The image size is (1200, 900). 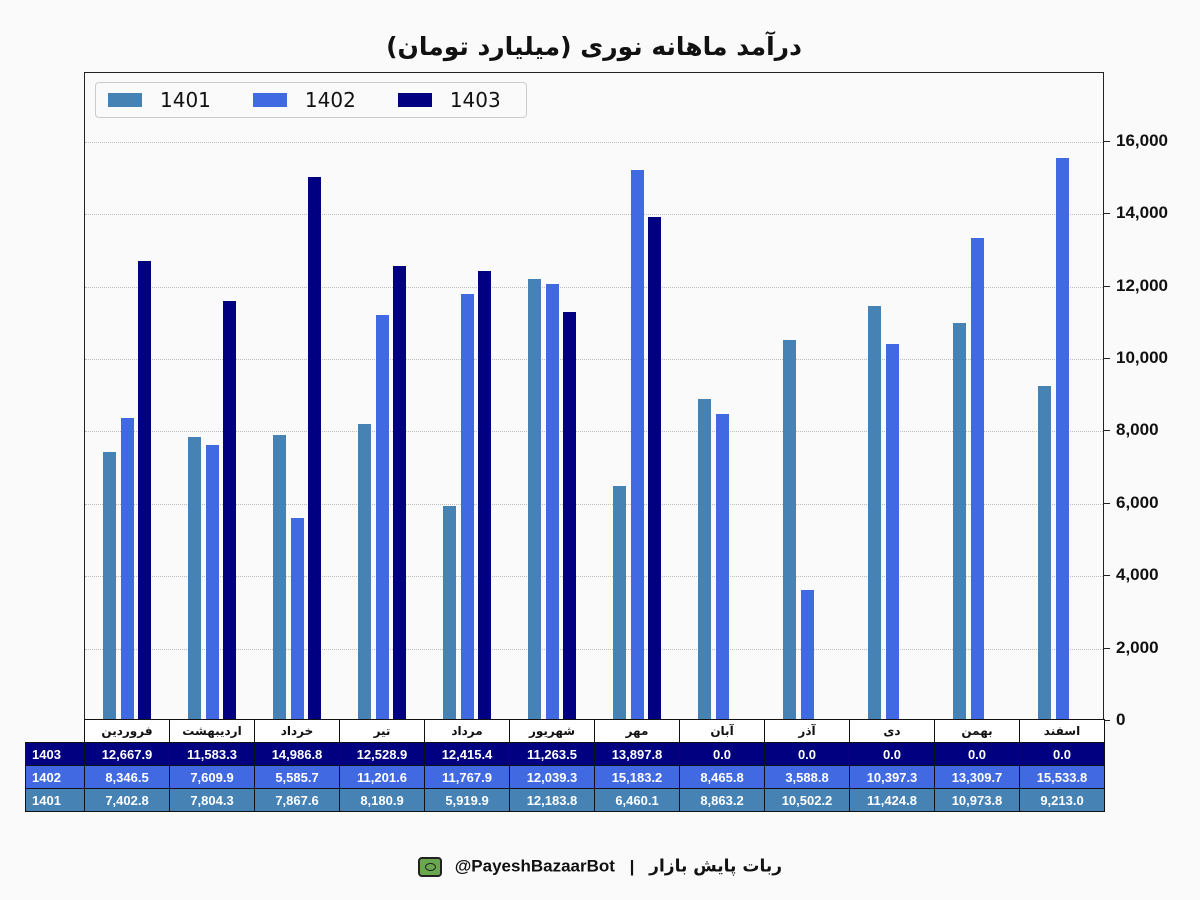 I want to click on legend: 1401 1402 1403, so click(x=311, y=100).